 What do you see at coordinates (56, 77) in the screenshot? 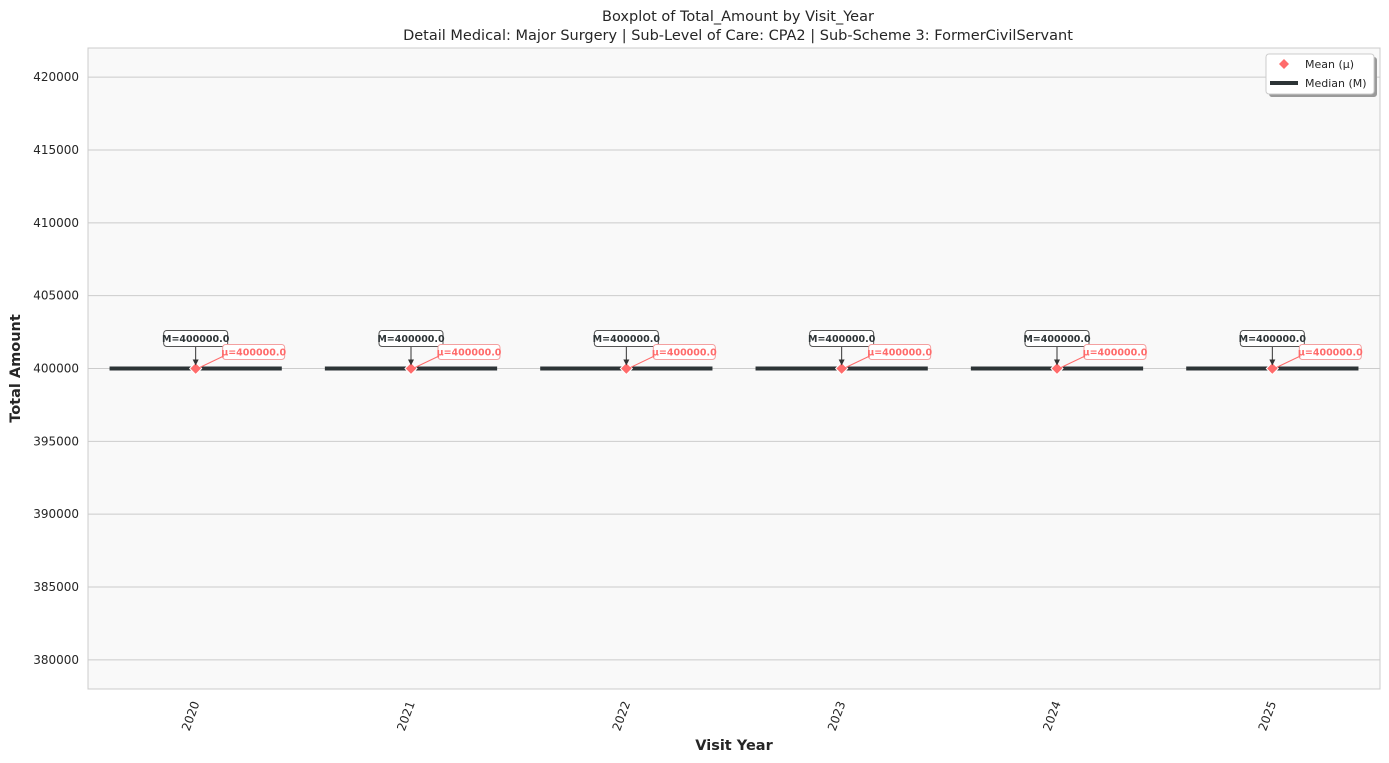
I see `y-tick-label: 420000` at bounding box center [56, 77].